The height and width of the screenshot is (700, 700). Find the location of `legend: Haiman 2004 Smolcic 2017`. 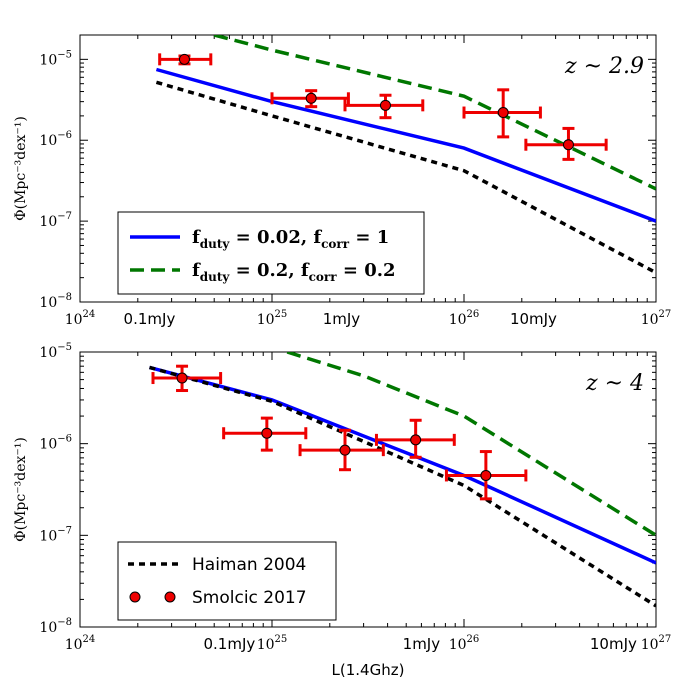

legend: Haiman 2004 Smolcic 2017 is located at coordinates (227, 581).